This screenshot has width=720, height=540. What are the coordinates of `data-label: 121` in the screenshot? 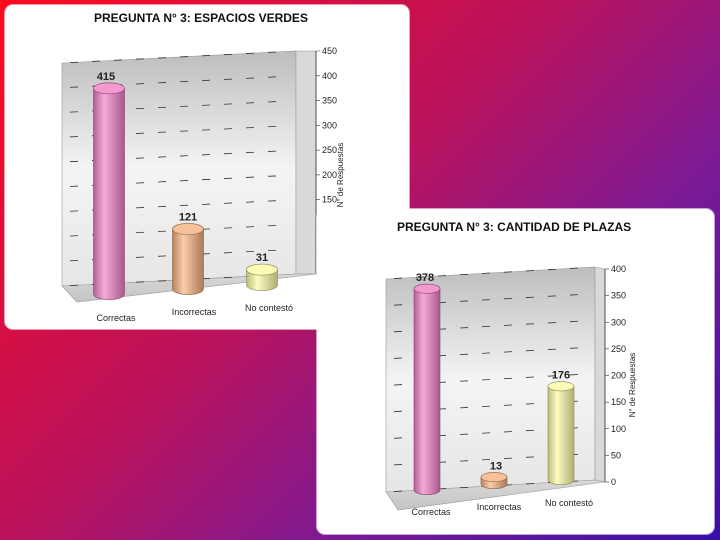 It's located at (188, 217).